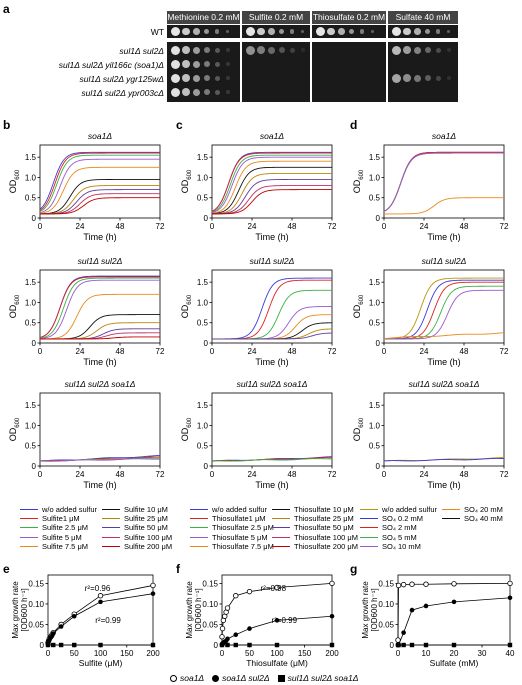  What do you see at coordinates (31, 425) in the screenshot?
I see `y-tick-label: 1.0` at bounding box center [31, 425].